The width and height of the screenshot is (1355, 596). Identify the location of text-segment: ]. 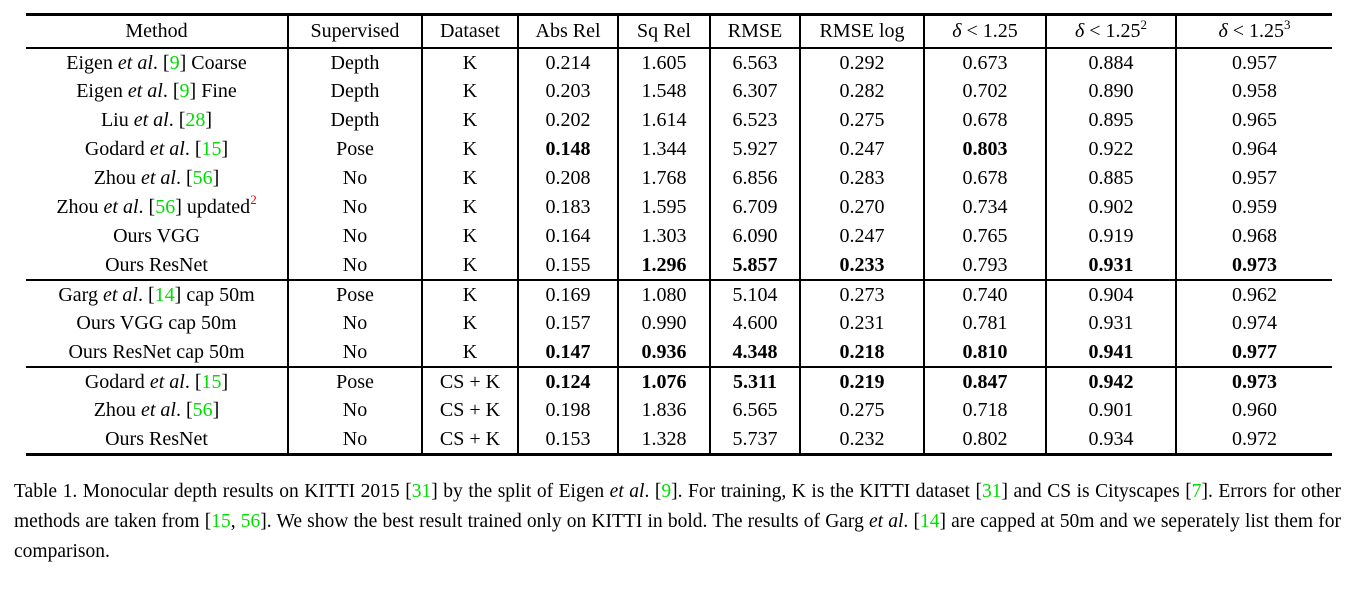
(209, 120).